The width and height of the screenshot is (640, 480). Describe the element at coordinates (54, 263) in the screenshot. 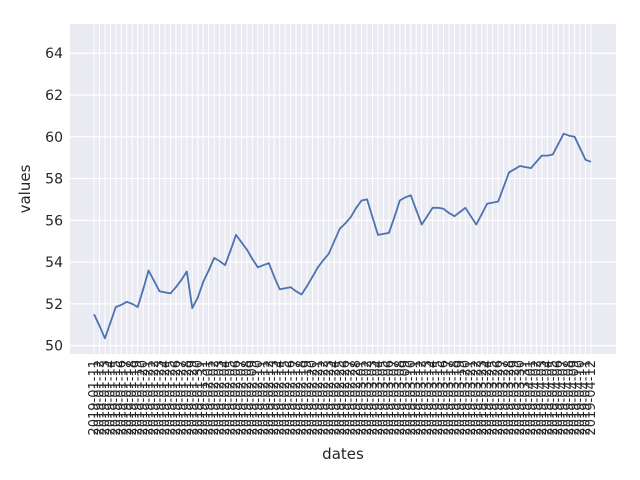

I see `y-tick-label: 54` at that location.